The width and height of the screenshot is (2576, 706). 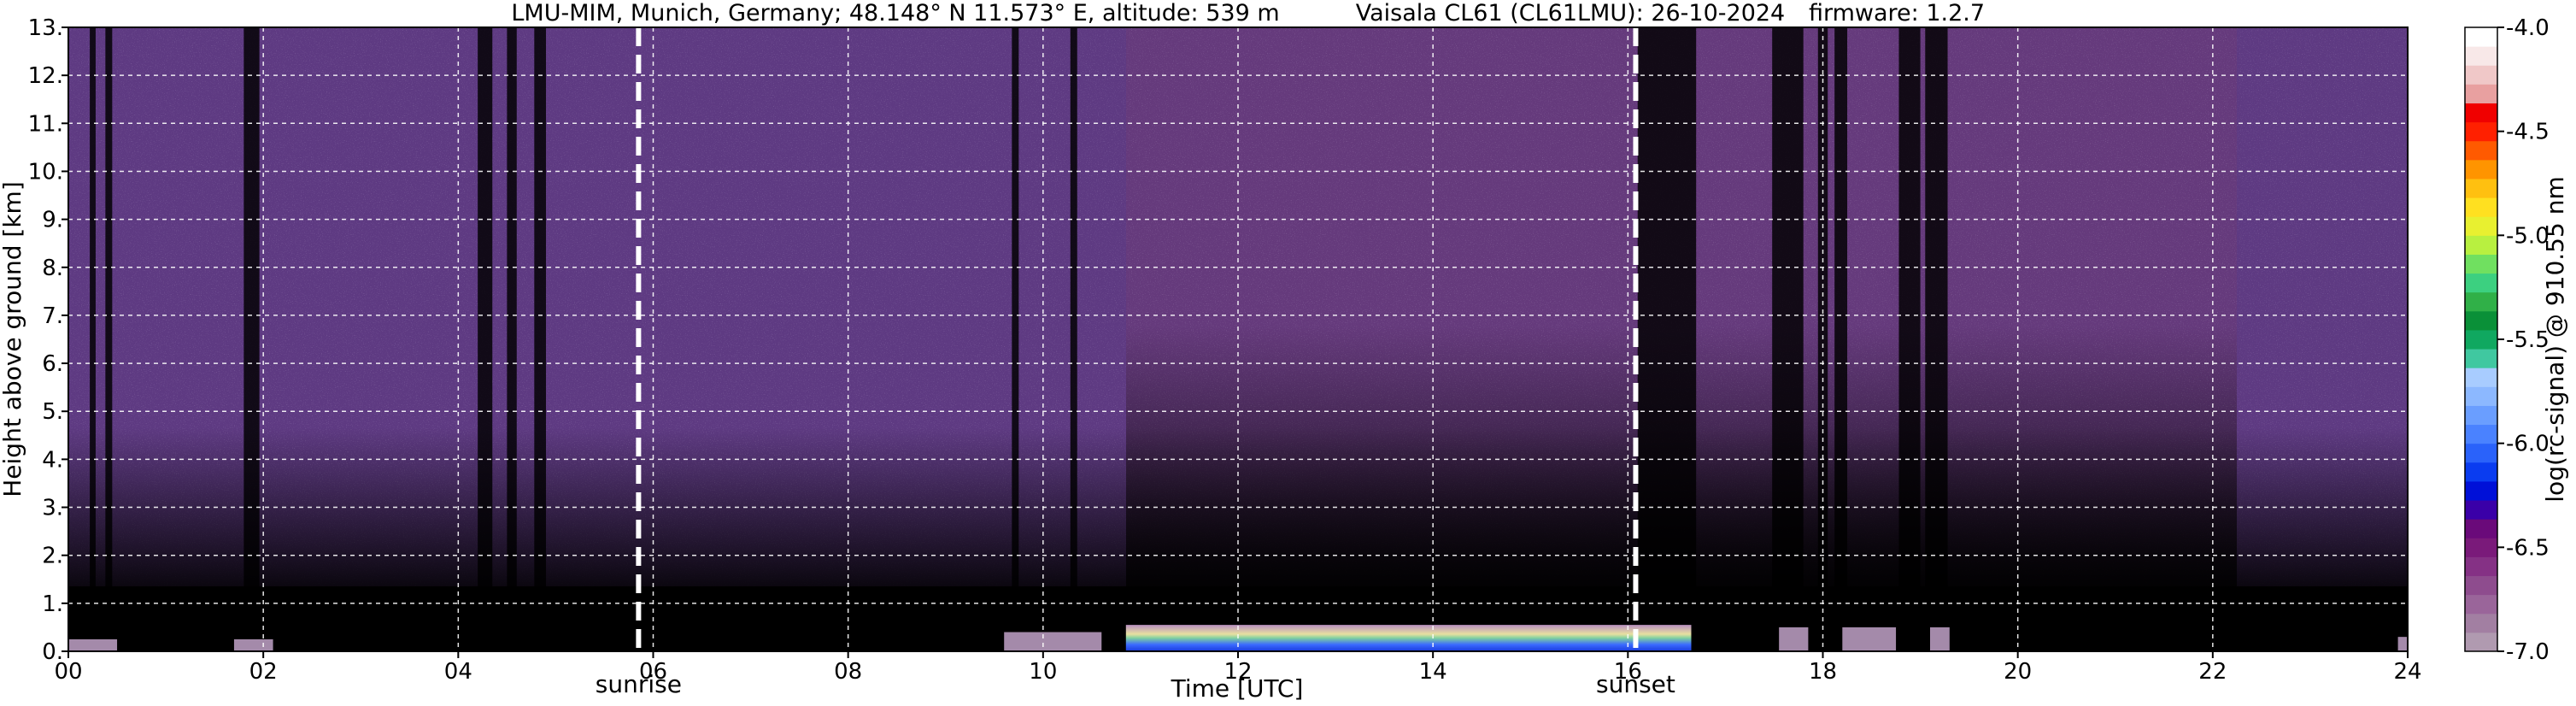 I want to click on y-tick-label: 13., so click(x=45, y=28).